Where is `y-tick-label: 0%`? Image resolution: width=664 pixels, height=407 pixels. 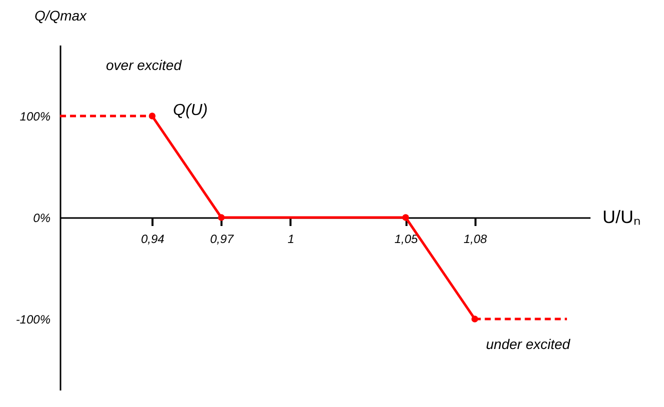 y-tick-label: 0% is located at coordinates (42, 218).